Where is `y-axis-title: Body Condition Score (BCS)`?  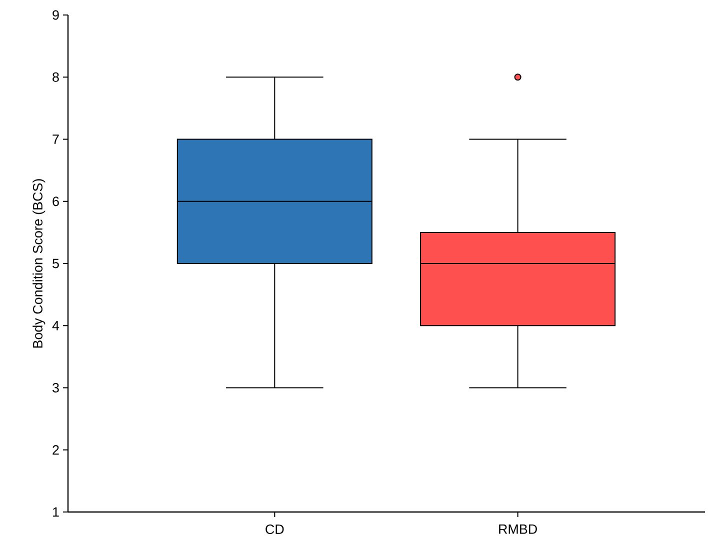
y-axis-title: Body Condition Score (BCS) is located at coordinates (39, 263).